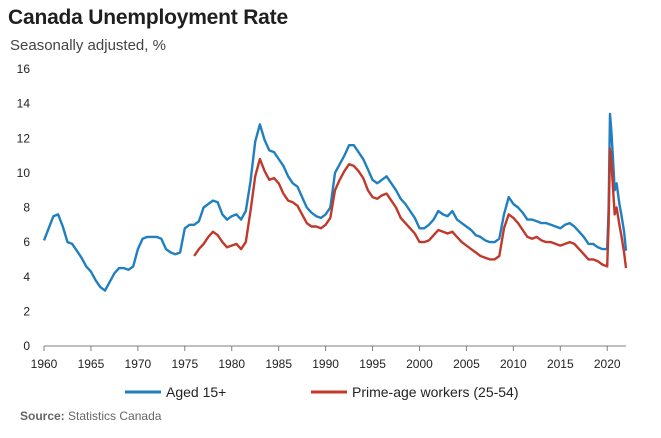  I want to click on x-tick-label: 1960, so click(44, 364).